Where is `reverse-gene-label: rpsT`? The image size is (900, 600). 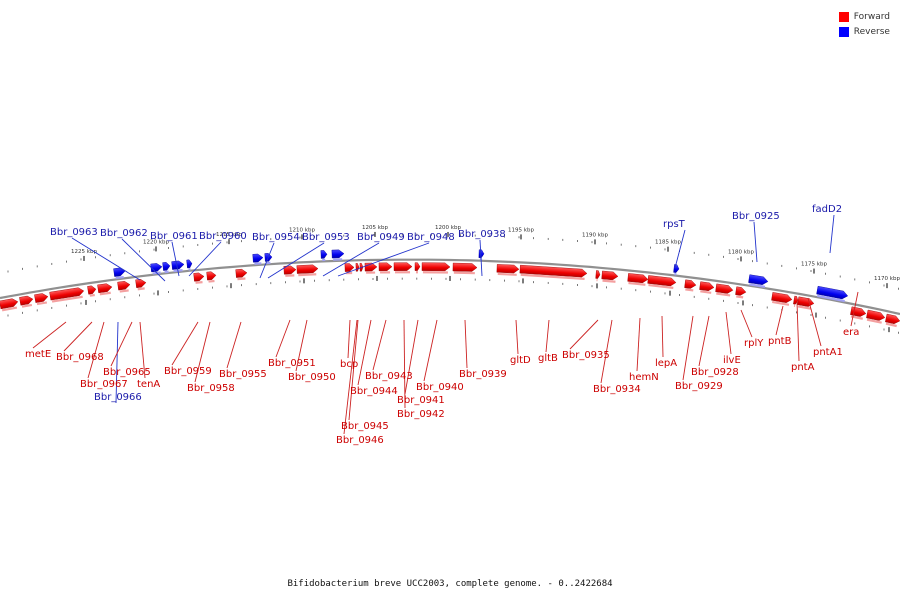
reverse-gene-label: rpsT is located at coordinates (674, 224).